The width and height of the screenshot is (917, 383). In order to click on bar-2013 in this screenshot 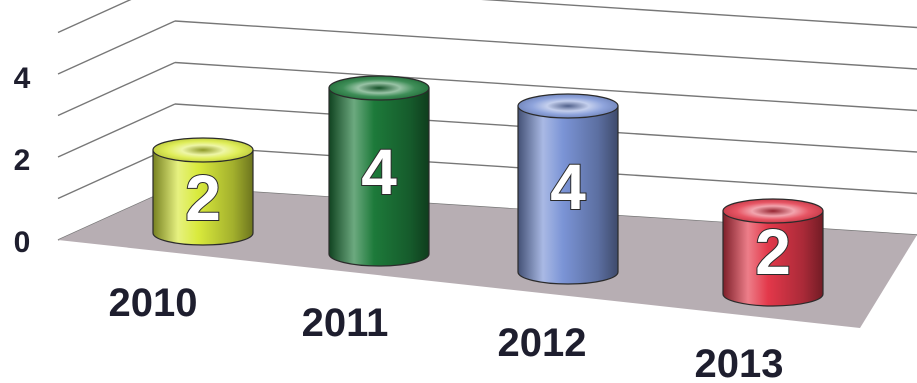, I will do `click(773, 252)`.